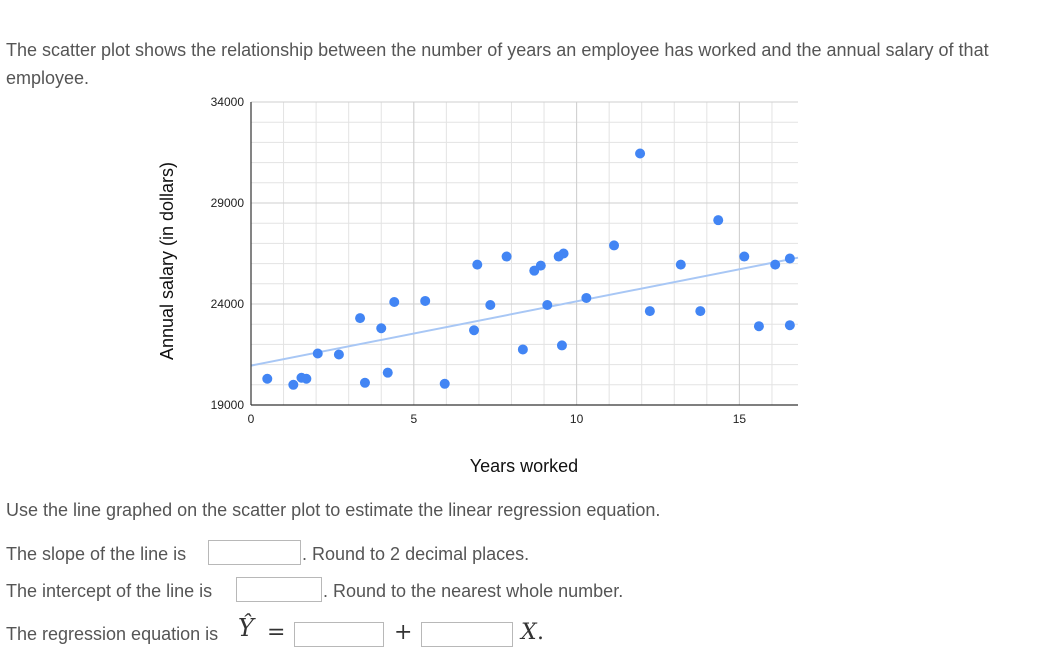 The width and height of the screenshot is (1057, 657). I want to click on intercept-hint: . Round to the nearest whole number., so click(473, 591).